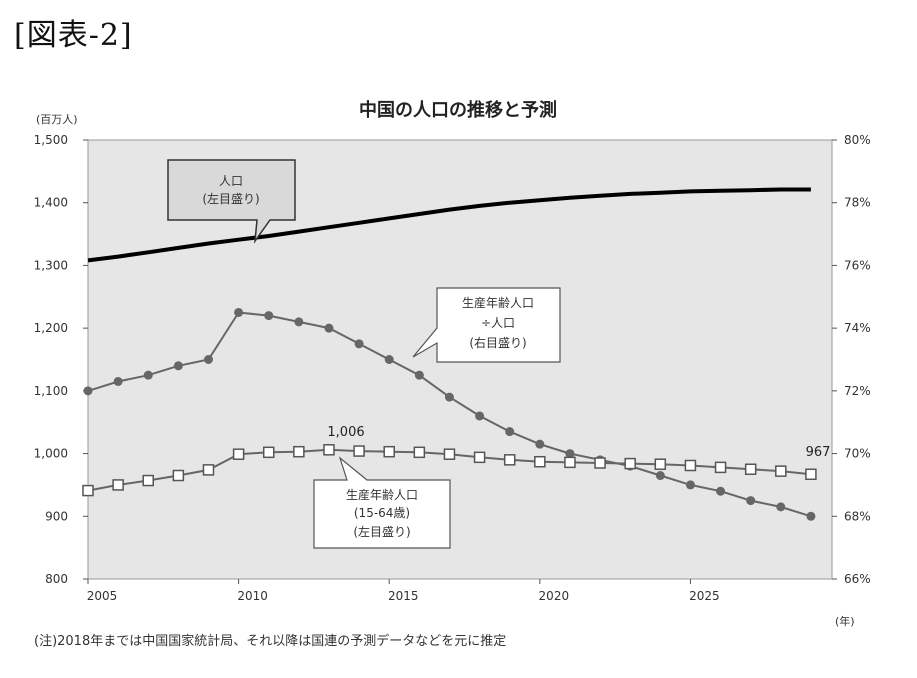  Describe the element at coordinates (857, 265) in the screenshot. I see `y-right-tick-label: 76%` at that location.